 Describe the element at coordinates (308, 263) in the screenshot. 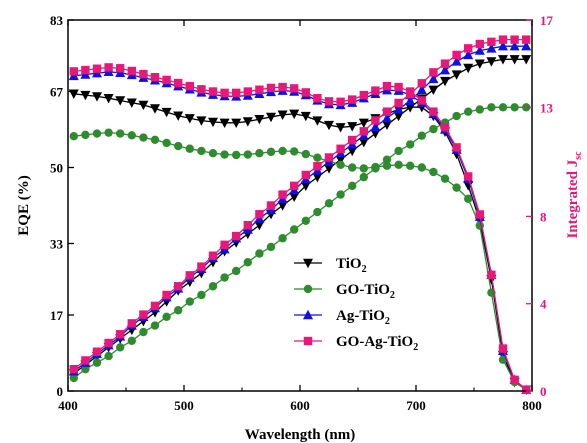

I see `legend-marker-tio2` at that location.